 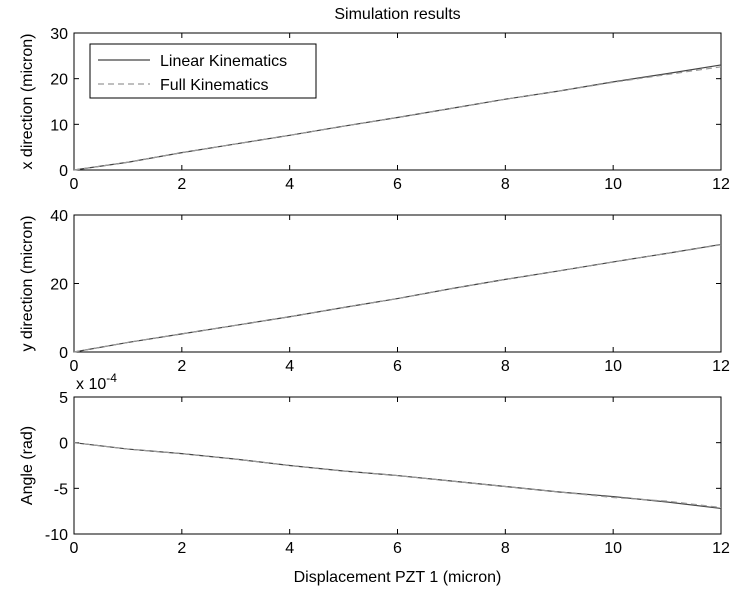 What do you see at coordinates (398, 577) in the screenshot?
I see `x-axis-title: Displacement PZT 1 (micron)` at bounding box center [398, 577].